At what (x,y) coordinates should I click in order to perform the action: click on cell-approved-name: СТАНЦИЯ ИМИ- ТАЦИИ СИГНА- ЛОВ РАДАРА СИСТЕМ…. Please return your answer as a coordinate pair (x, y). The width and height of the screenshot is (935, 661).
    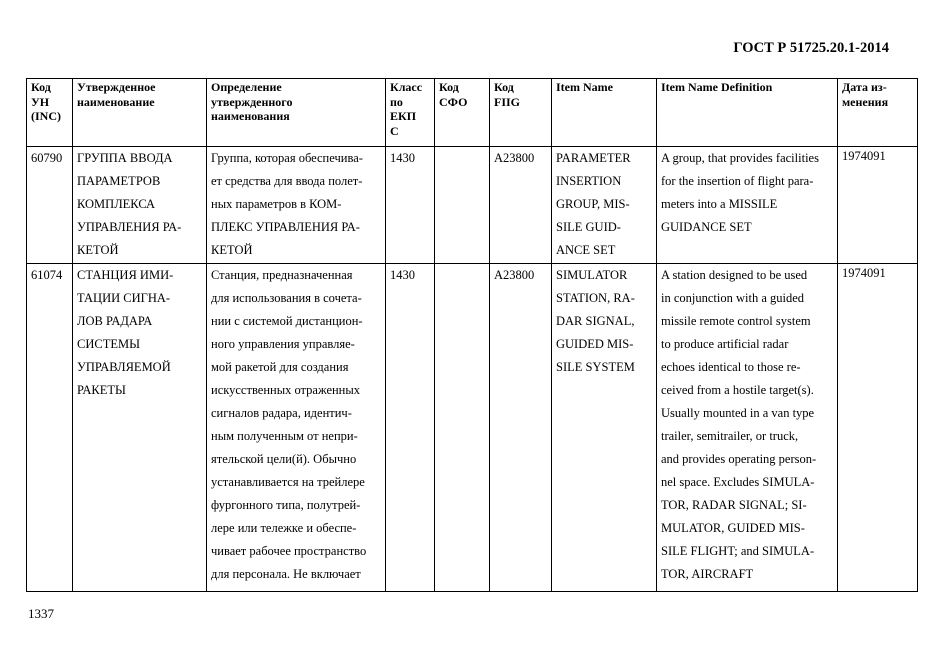
    Looking at the image, I should click on (139, 427).